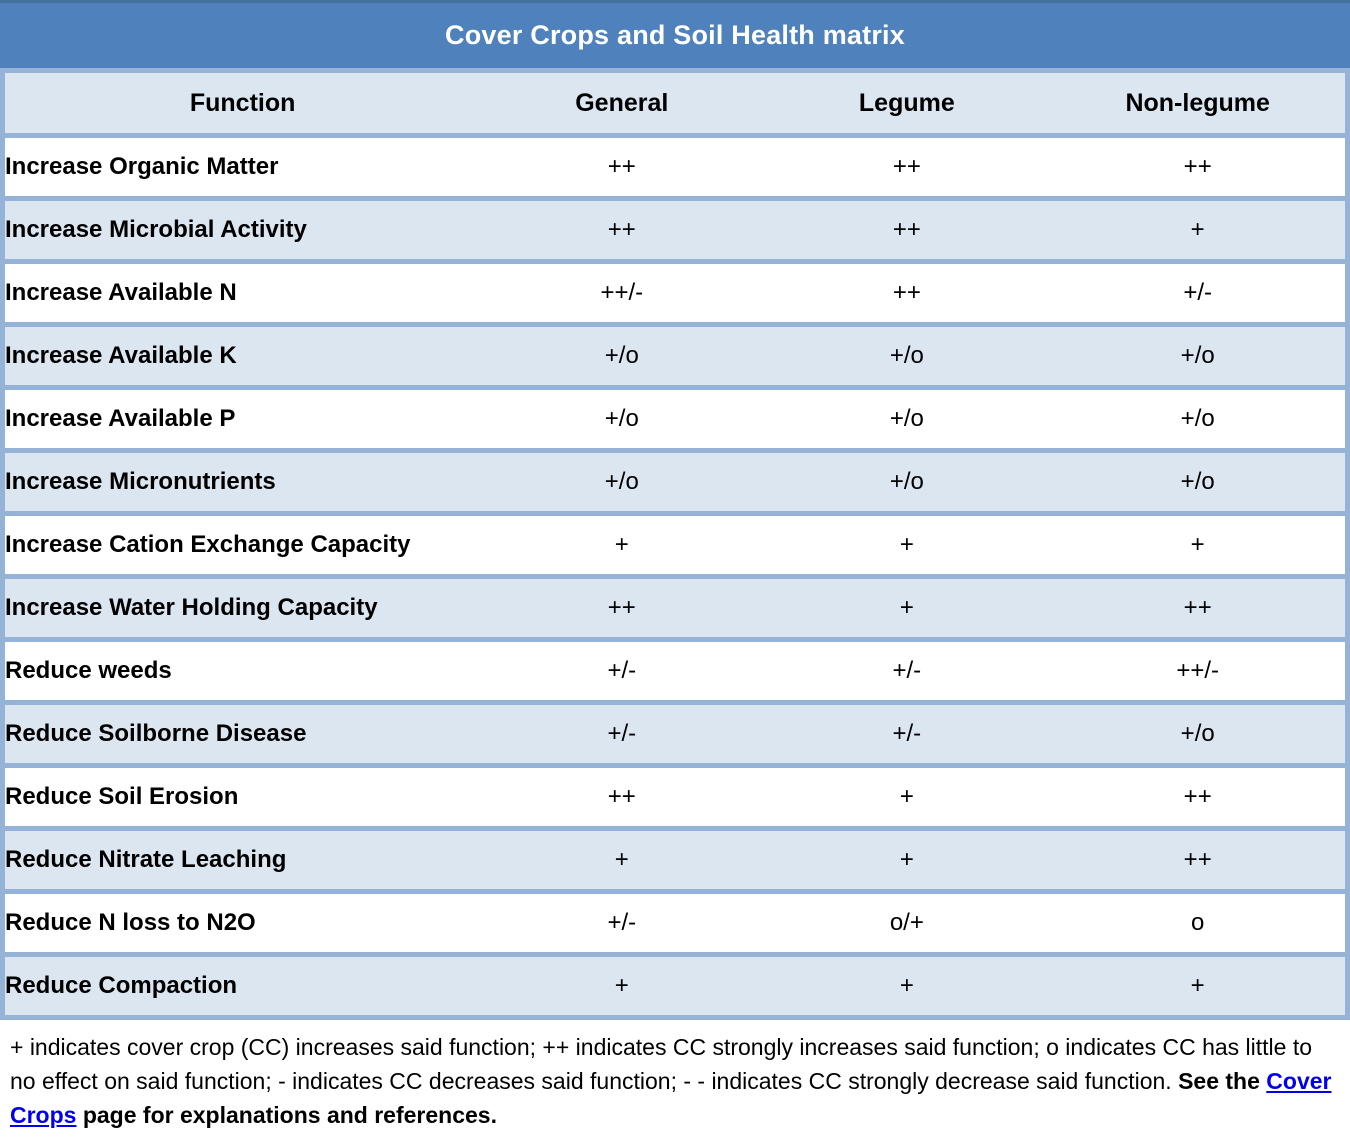 The height and width of the screenshot is (1146, 1350). Describe the element at coordinates (1222, 1081) in the screenshot. I see `footnote-bold-prefix: See the` at that location.